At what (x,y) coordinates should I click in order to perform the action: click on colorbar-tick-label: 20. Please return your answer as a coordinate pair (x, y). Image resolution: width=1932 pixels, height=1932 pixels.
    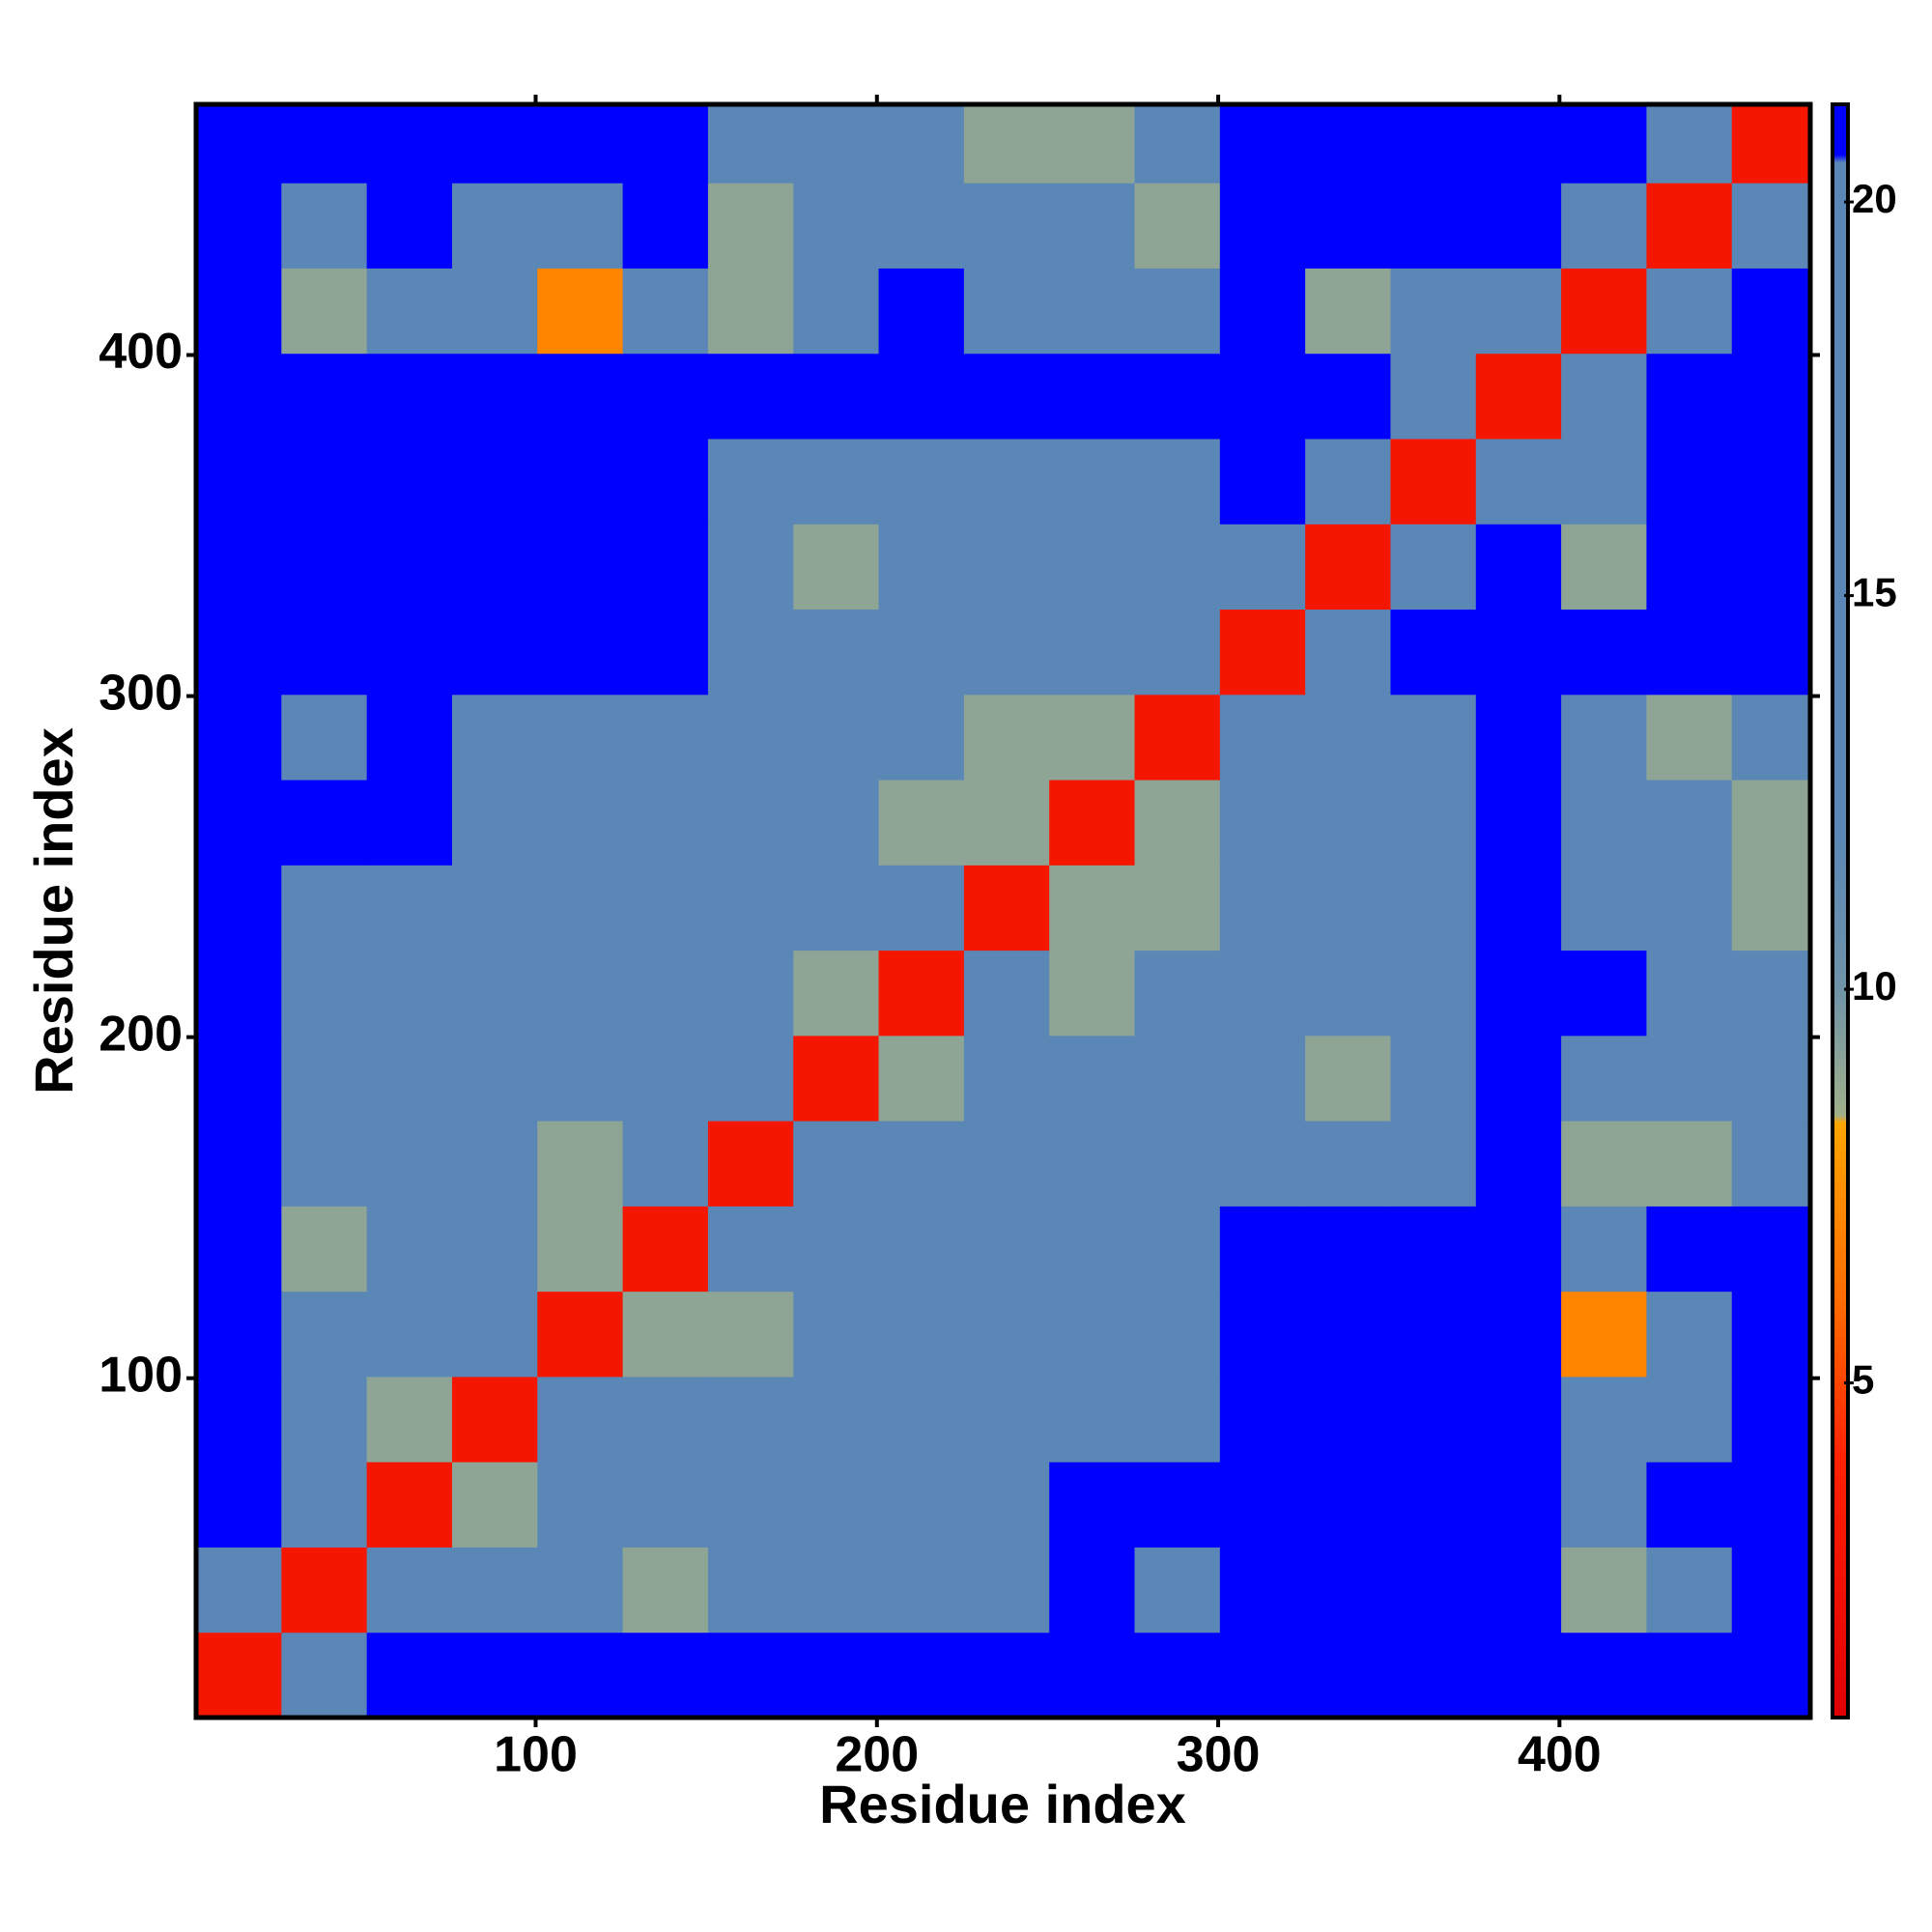
    Looking at the image, I should click on (1874, 198).